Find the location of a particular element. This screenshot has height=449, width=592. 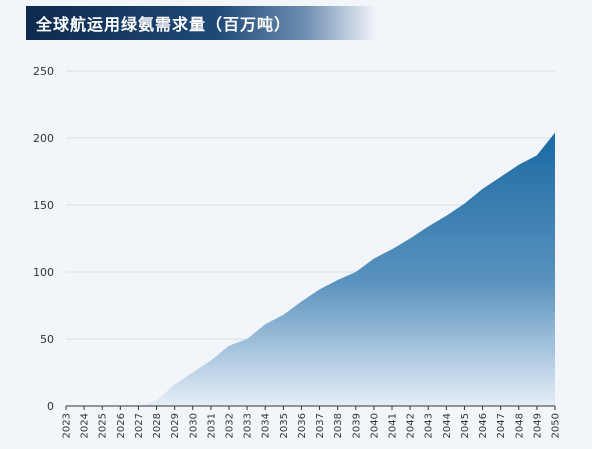

x-tick-label-2039: 2039 is located at coordinates (356, 425).